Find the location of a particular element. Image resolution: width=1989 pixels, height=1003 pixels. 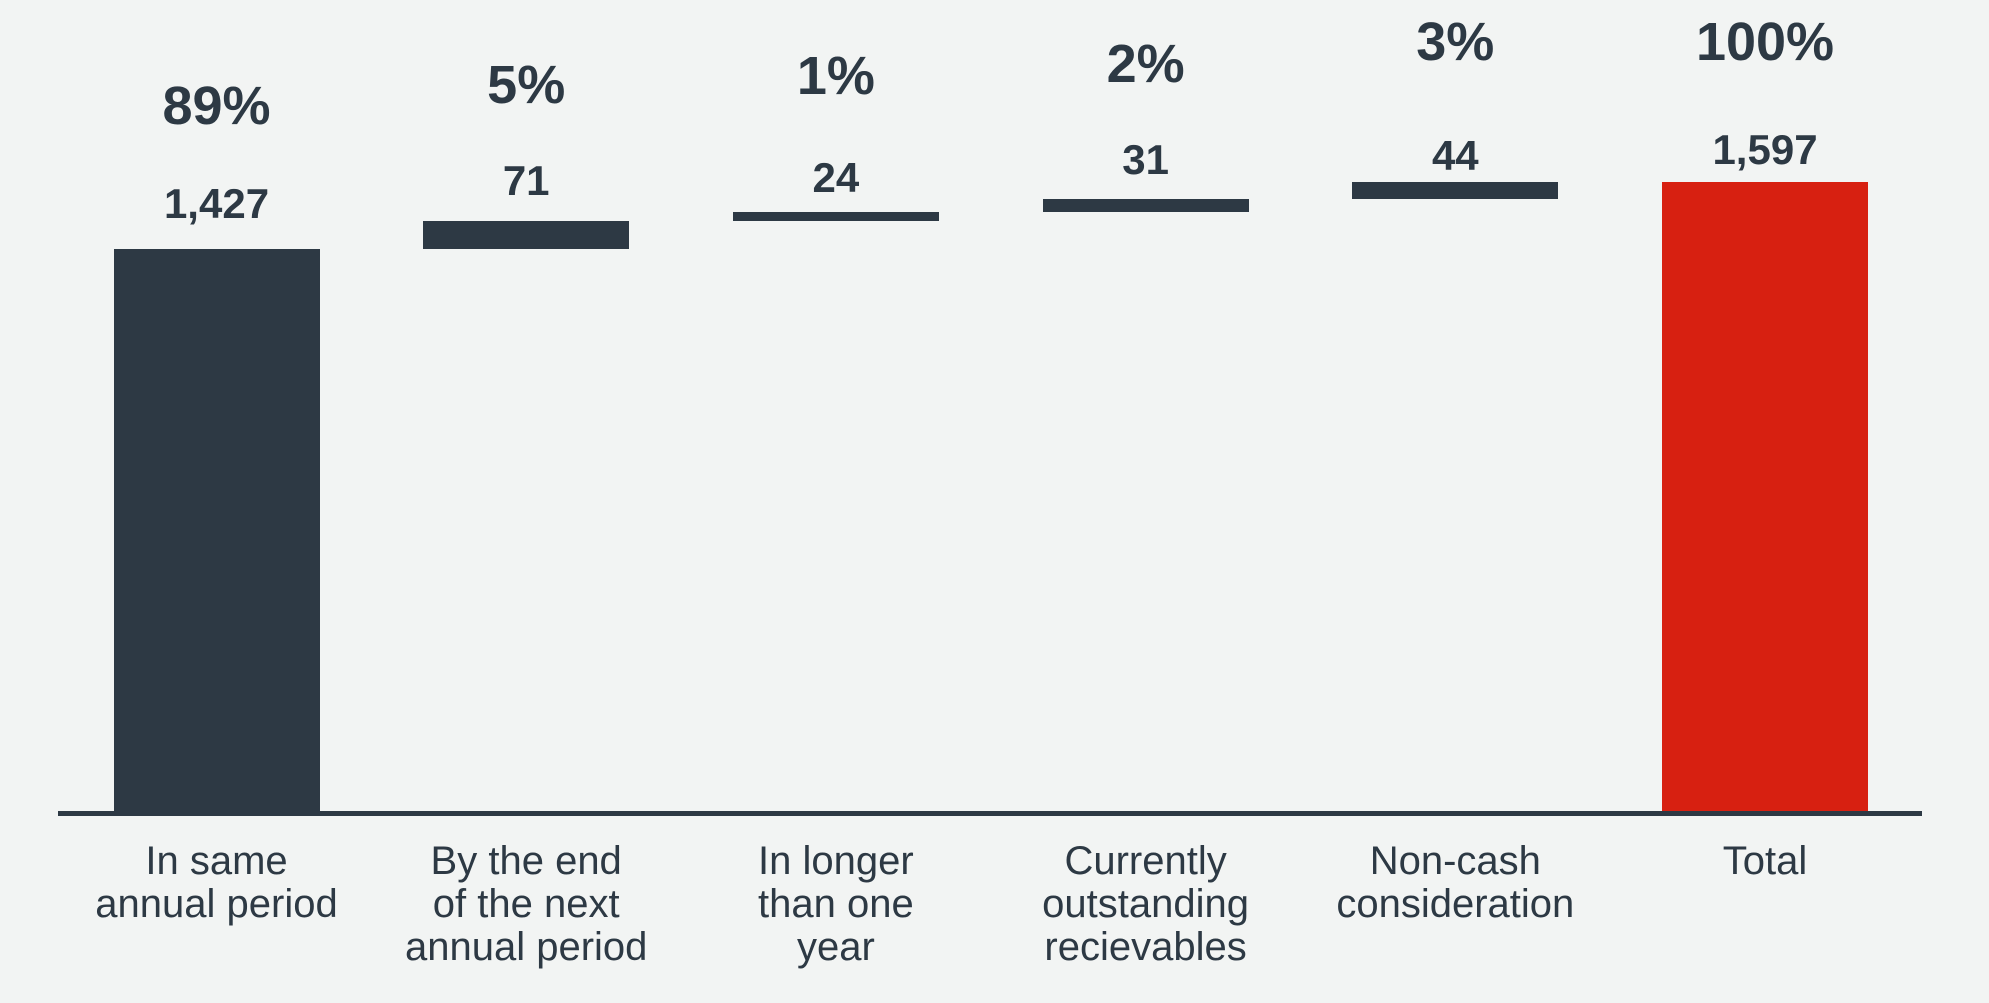

category-label-in-longer-than-one-year: In longer than one year is located at coordinates (836, 904).